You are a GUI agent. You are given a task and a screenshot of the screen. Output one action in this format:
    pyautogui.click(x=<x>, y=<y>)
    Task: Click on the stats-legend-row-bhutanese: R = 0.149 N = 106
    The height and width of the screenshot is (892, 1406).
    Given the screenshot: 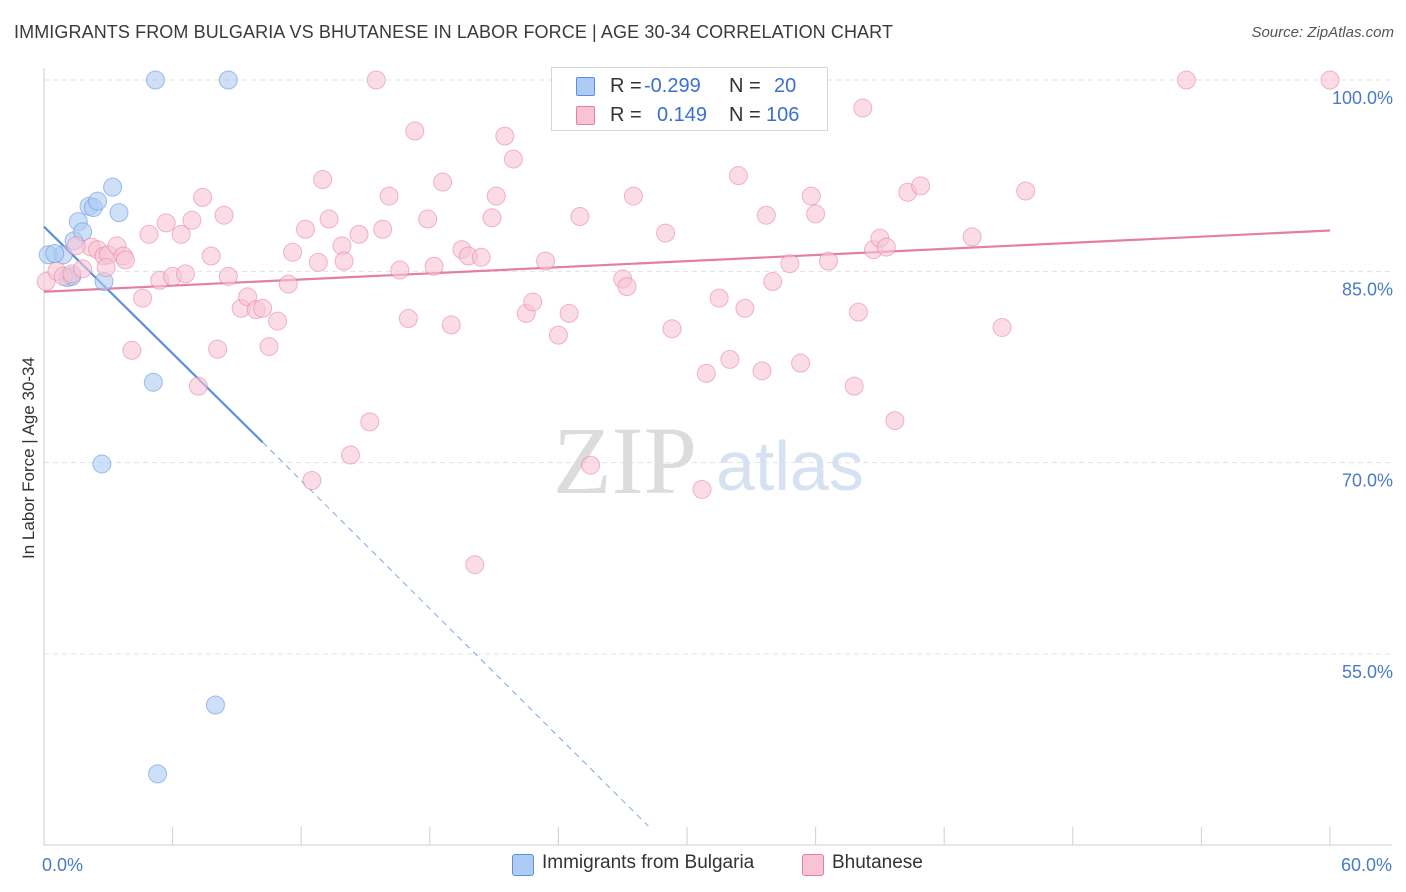 What is the action you would take?
    pyautogui.click(x=689, y=115)
    